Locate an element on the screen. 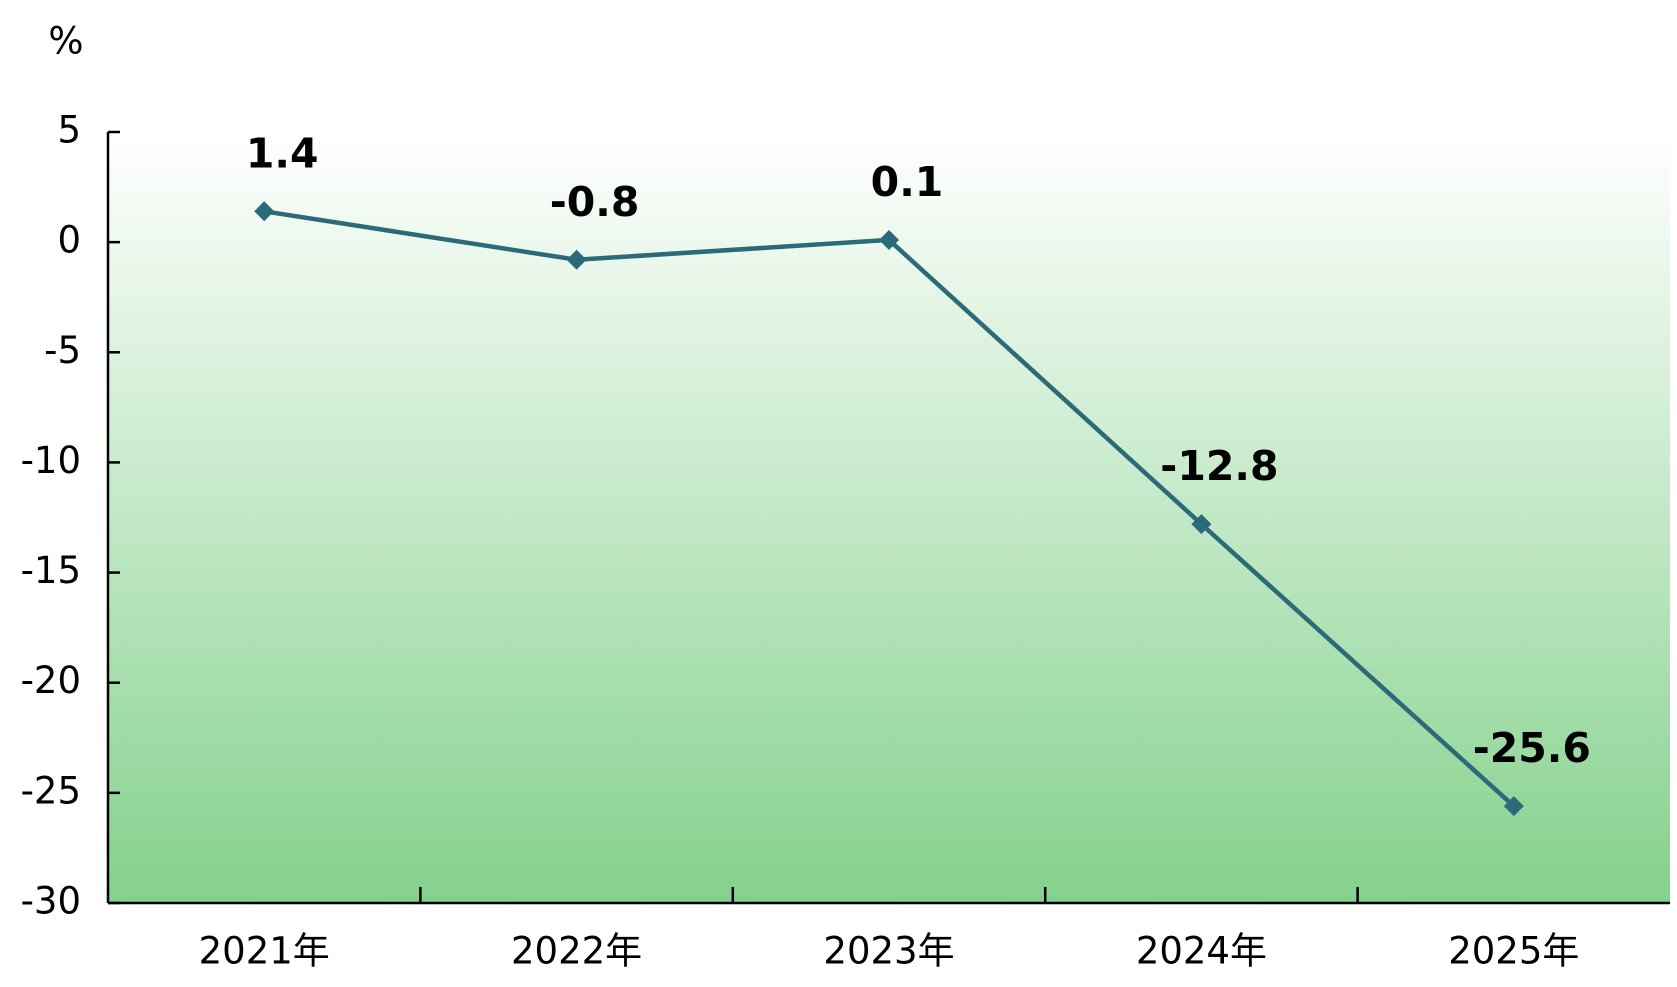  x-tick-label: 2021年 is located at coordinates (264, 951).